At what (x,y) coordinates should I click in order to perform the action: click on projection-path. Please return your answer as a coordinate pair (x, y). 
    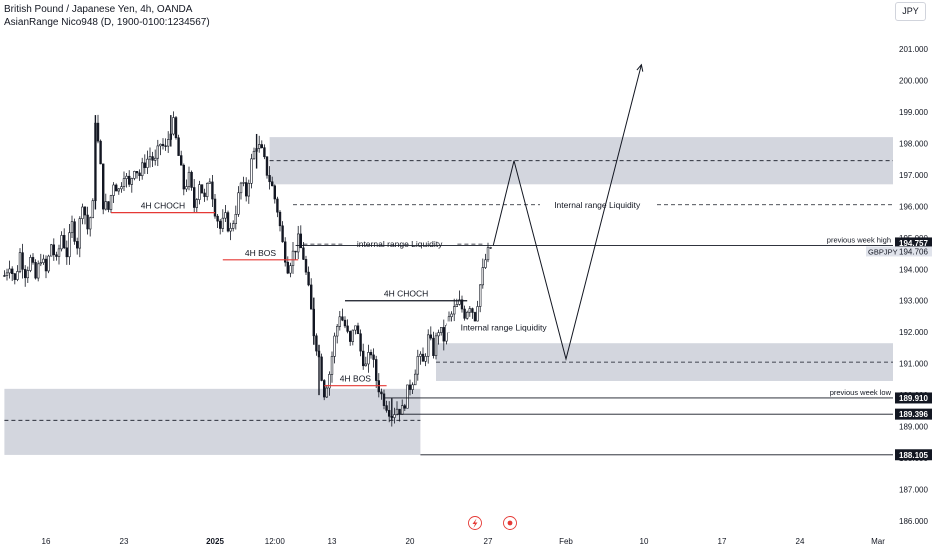
    Looking at the image, I should click on (567, 212).